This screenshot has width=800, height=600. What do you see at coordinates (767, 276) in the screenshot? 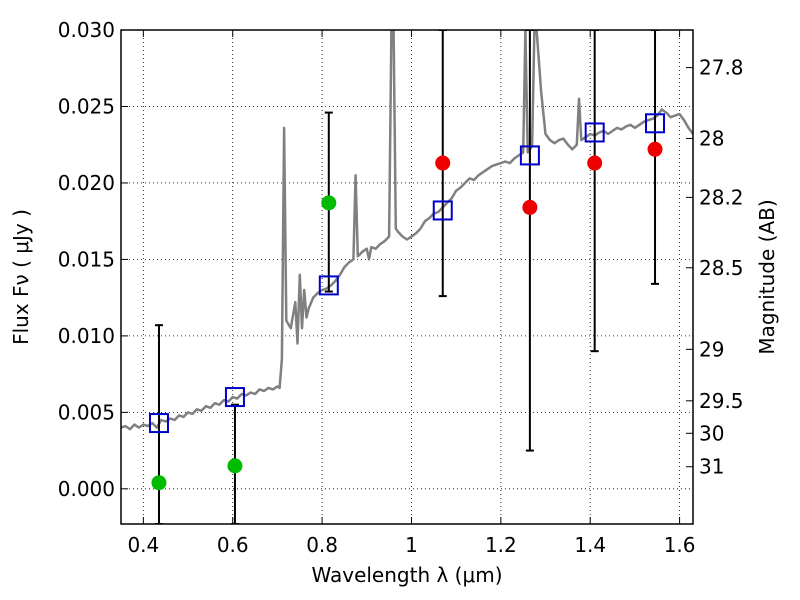
I see `y-axis-right-label: Magnitude (AB)` at bounding box center [767, 276].